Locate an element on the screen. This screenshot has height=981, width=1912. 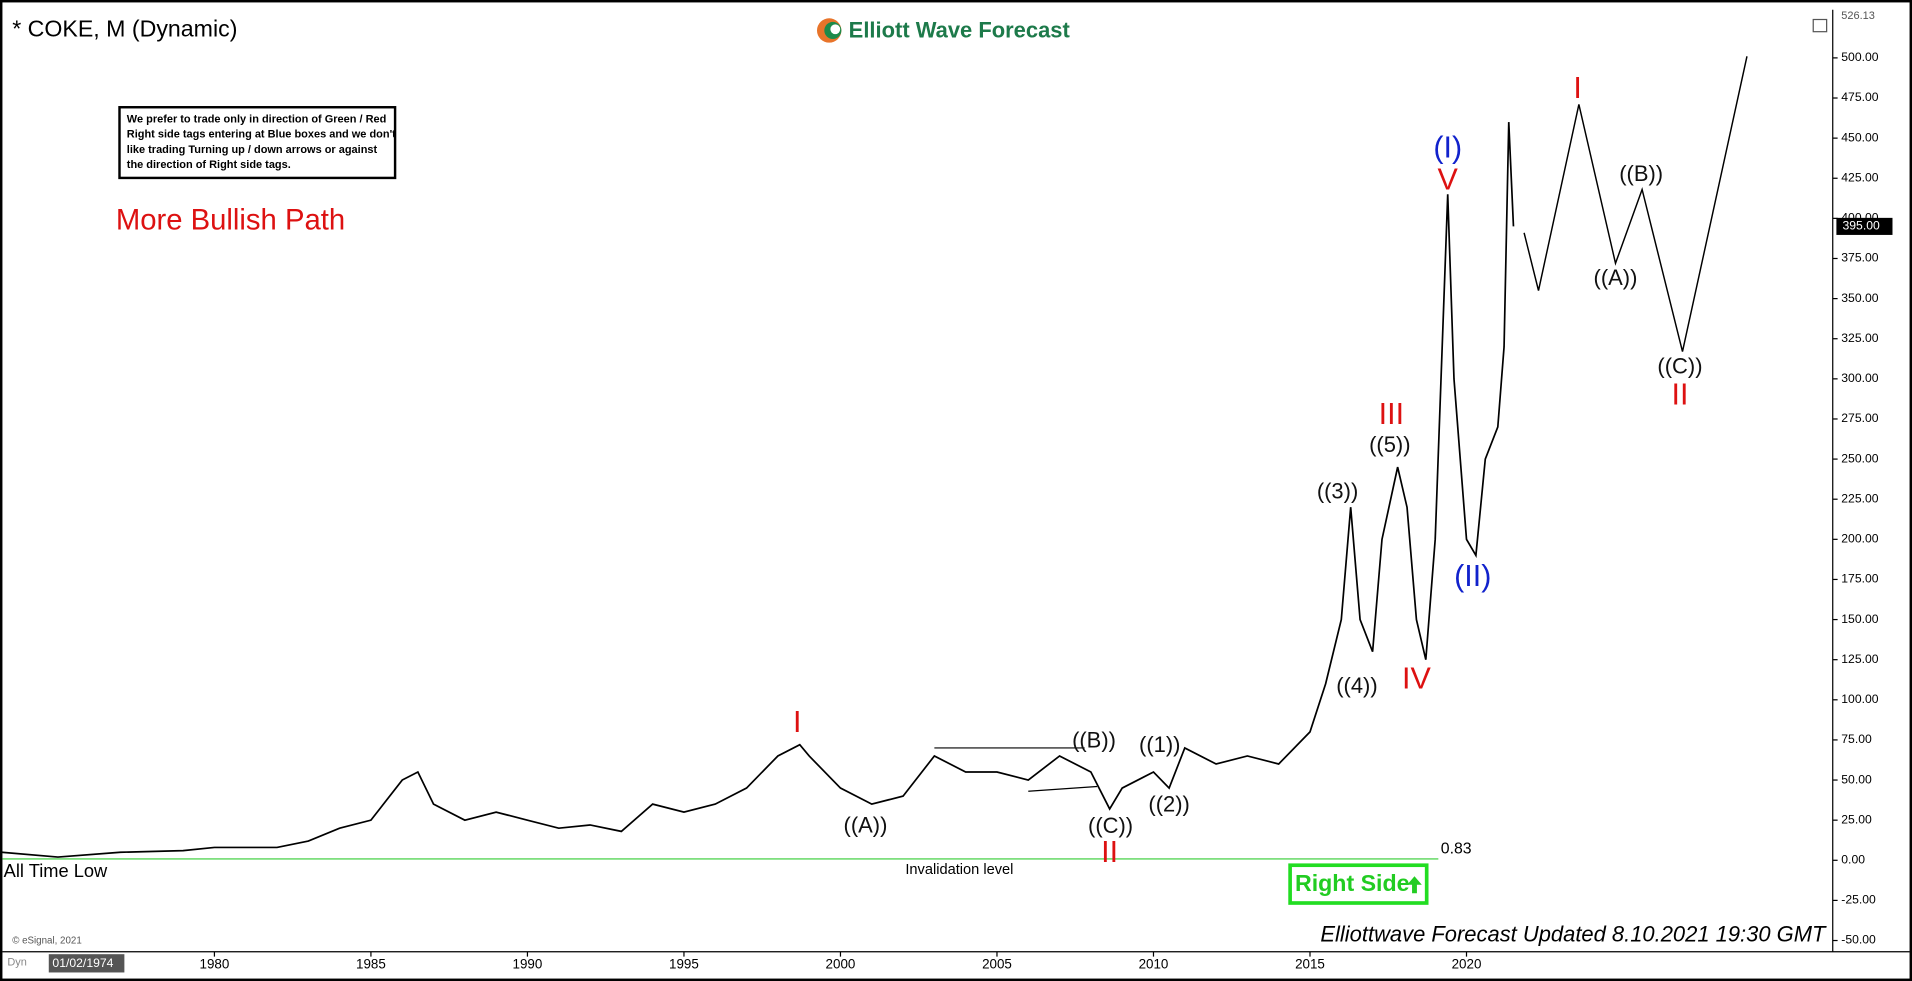
y-tick-label: 325.00 is located at coordinates (1860, 338).